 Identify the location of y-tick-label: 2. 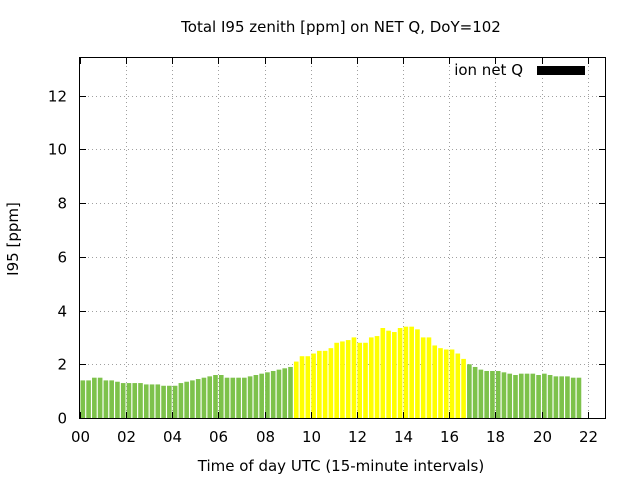
(62, 365).